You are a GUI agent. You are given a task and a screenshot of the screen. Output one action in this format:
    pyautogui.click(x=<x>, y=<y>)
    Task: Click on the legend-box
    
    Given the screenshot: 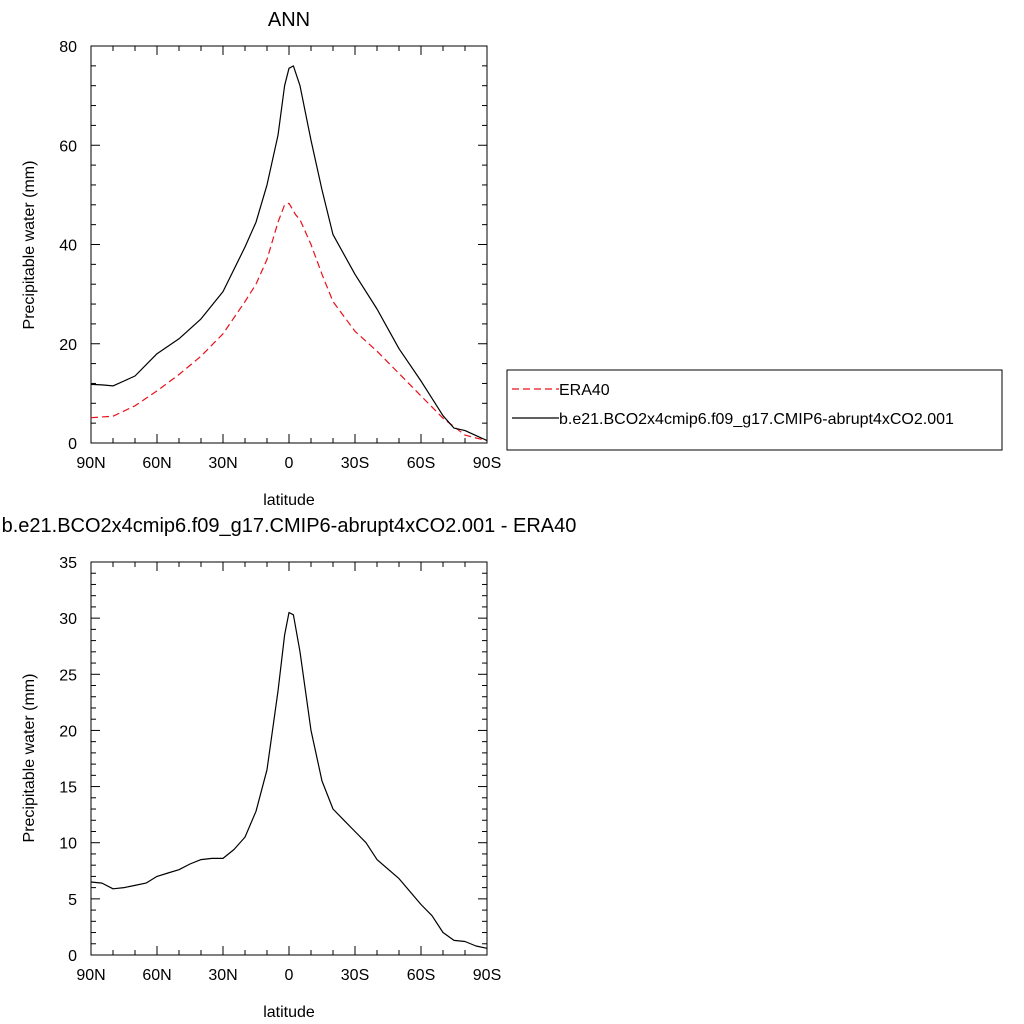 What is the action you would take?
    pyautogui.click(x=754, y=410)
    